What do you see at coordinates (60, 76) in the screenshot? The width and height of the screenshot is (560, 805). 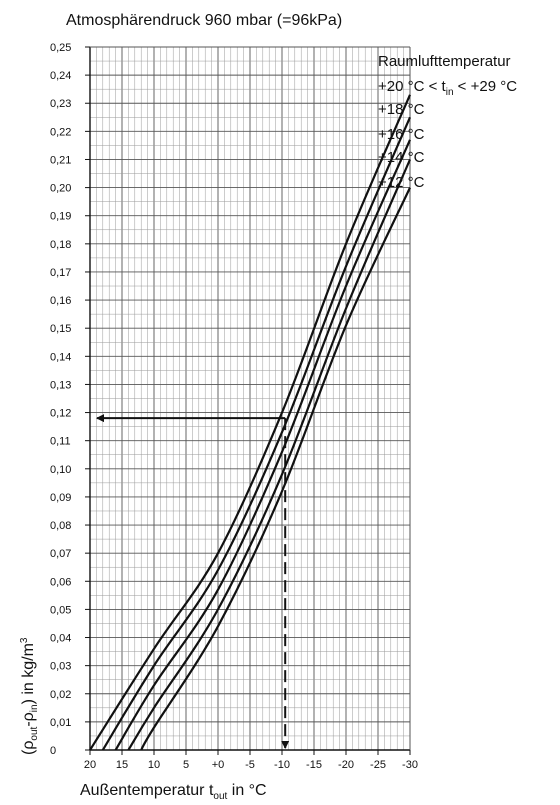 I see `y-tick-label: 0,24` at bounding box center [60, 76].